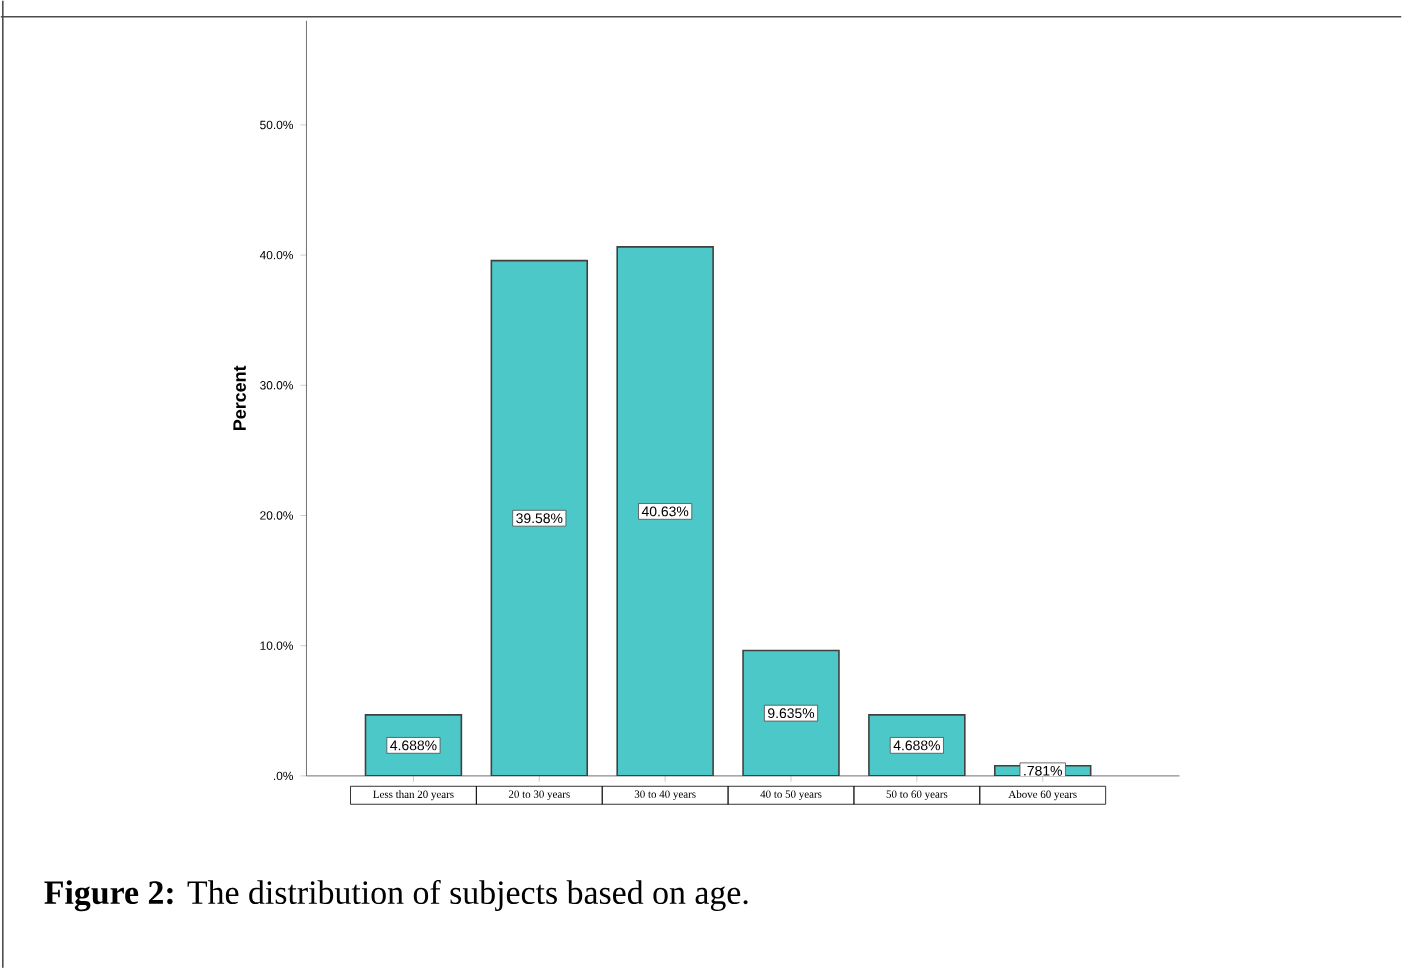 The image size is (1402, 968). What do you see at coordinates (239, 397) in the screenshot?
I see `y-axis-title: Percent` at bounding box center [239, 397].